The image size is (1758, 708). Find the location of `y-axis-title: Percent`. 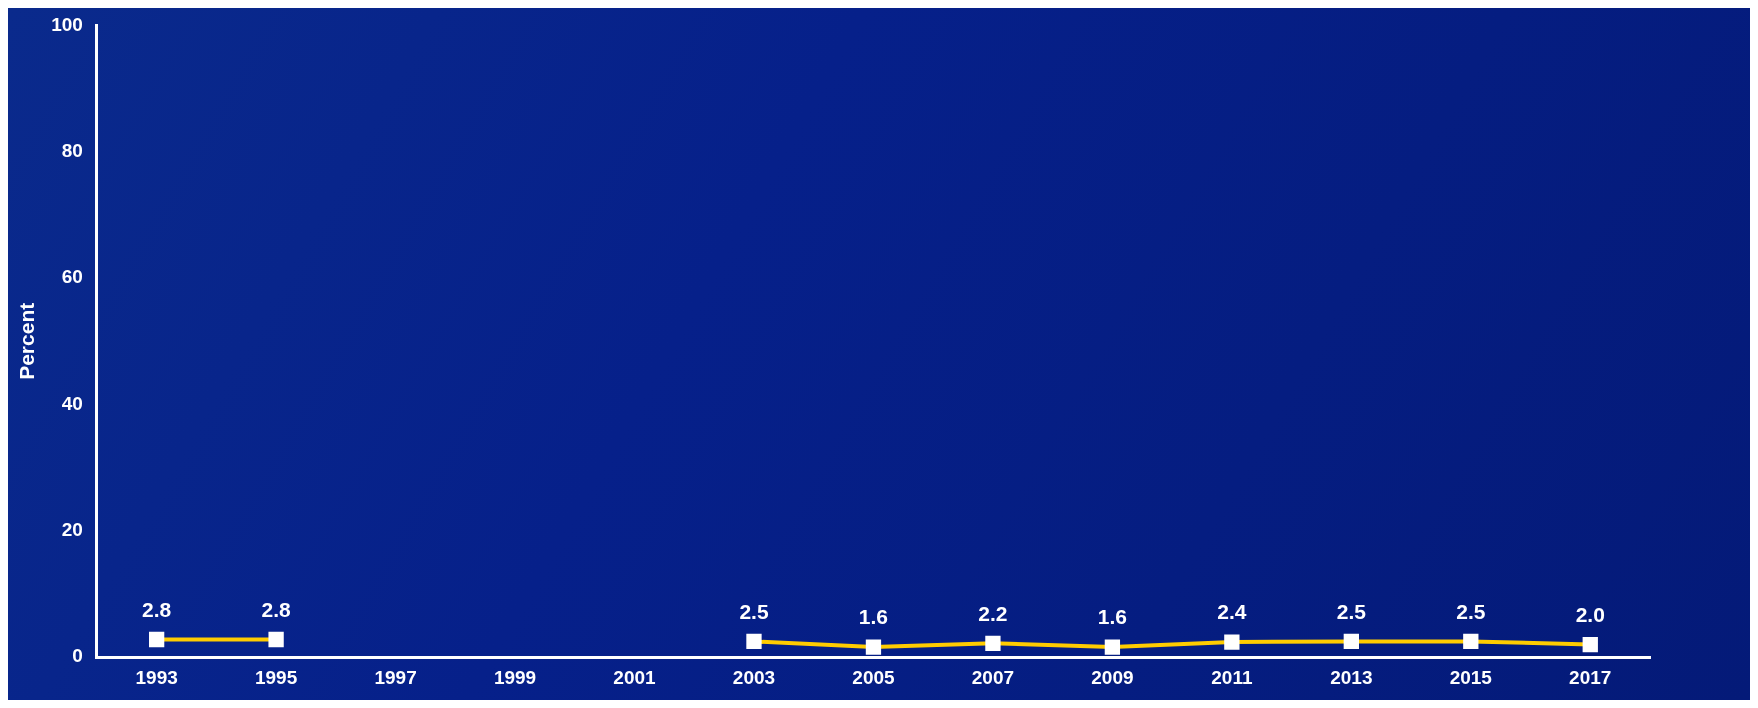

y-axis-title: Percent is located at coordinates (27, 341).